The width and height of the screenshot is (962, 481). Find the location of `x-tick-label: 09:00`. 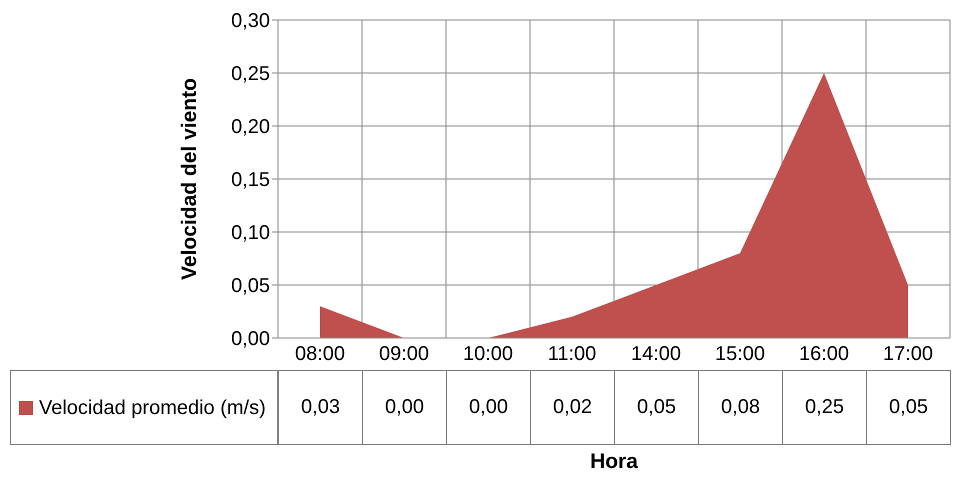

x-tick-label: 09:00 is located at coordinates (404, 354).